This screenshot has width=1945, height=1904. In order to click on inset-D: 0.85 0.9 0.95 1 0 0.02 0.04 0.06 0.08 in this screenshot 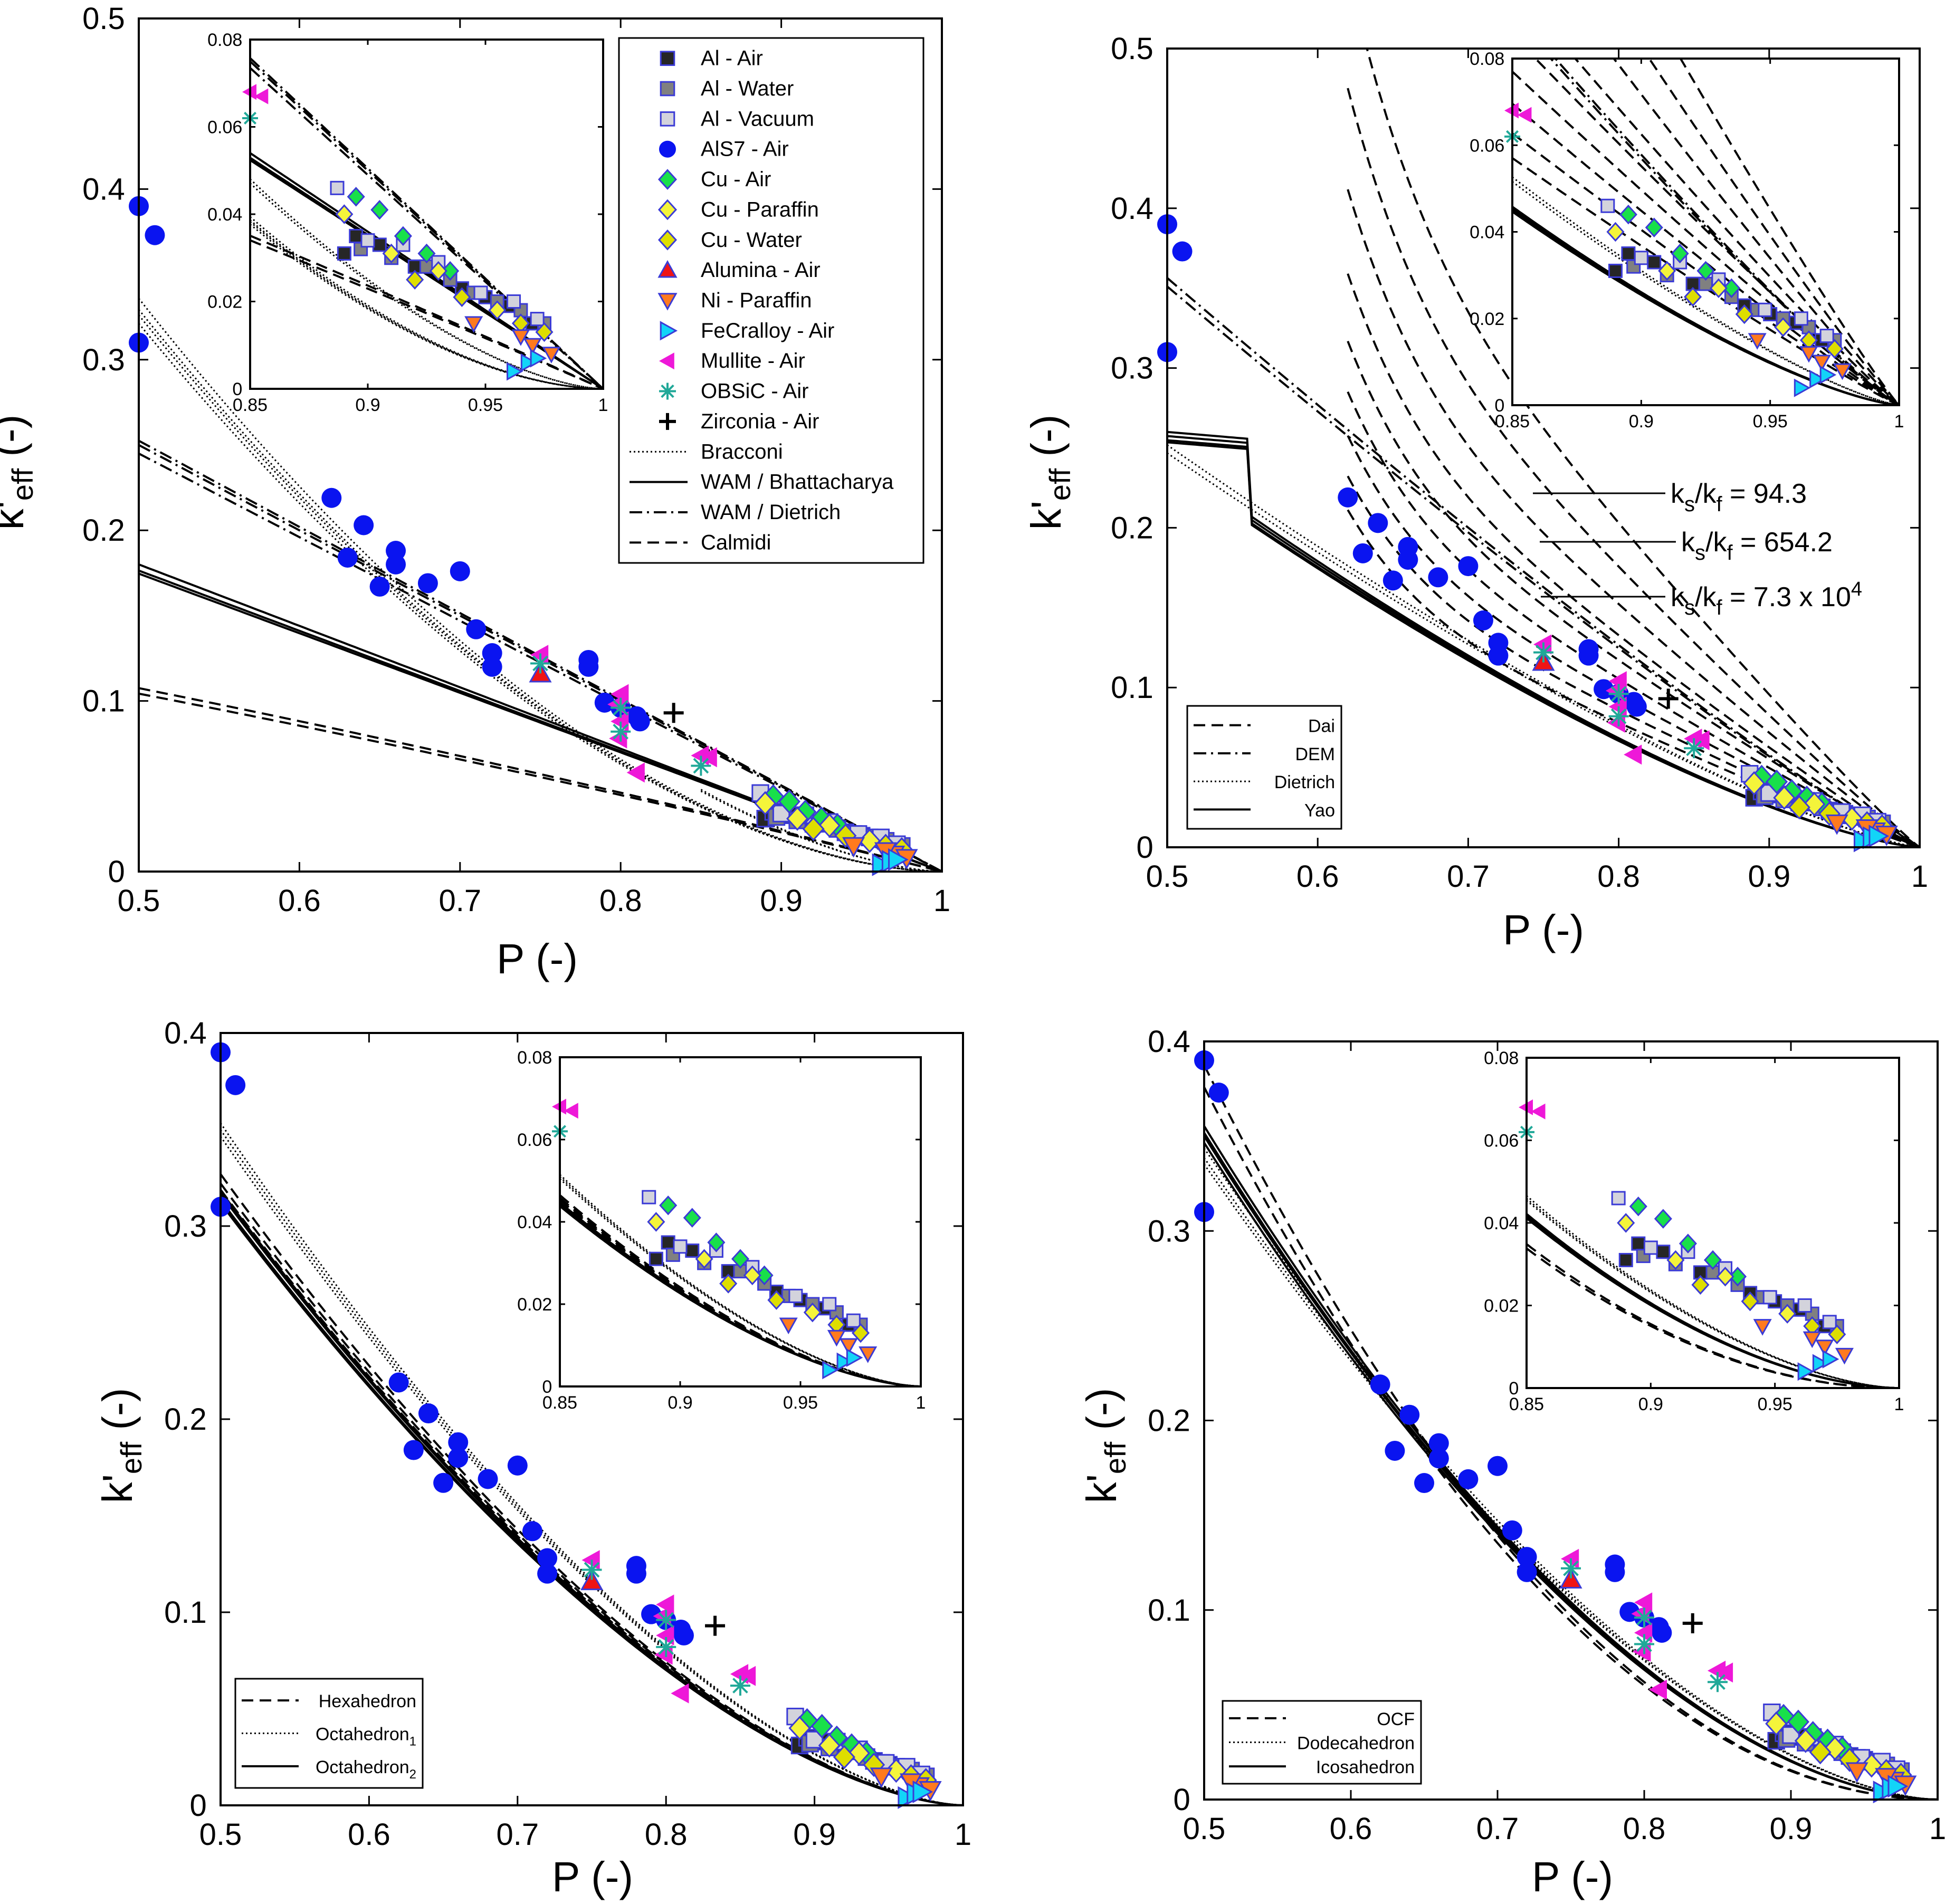, I will do `click(1694, 1231)`.